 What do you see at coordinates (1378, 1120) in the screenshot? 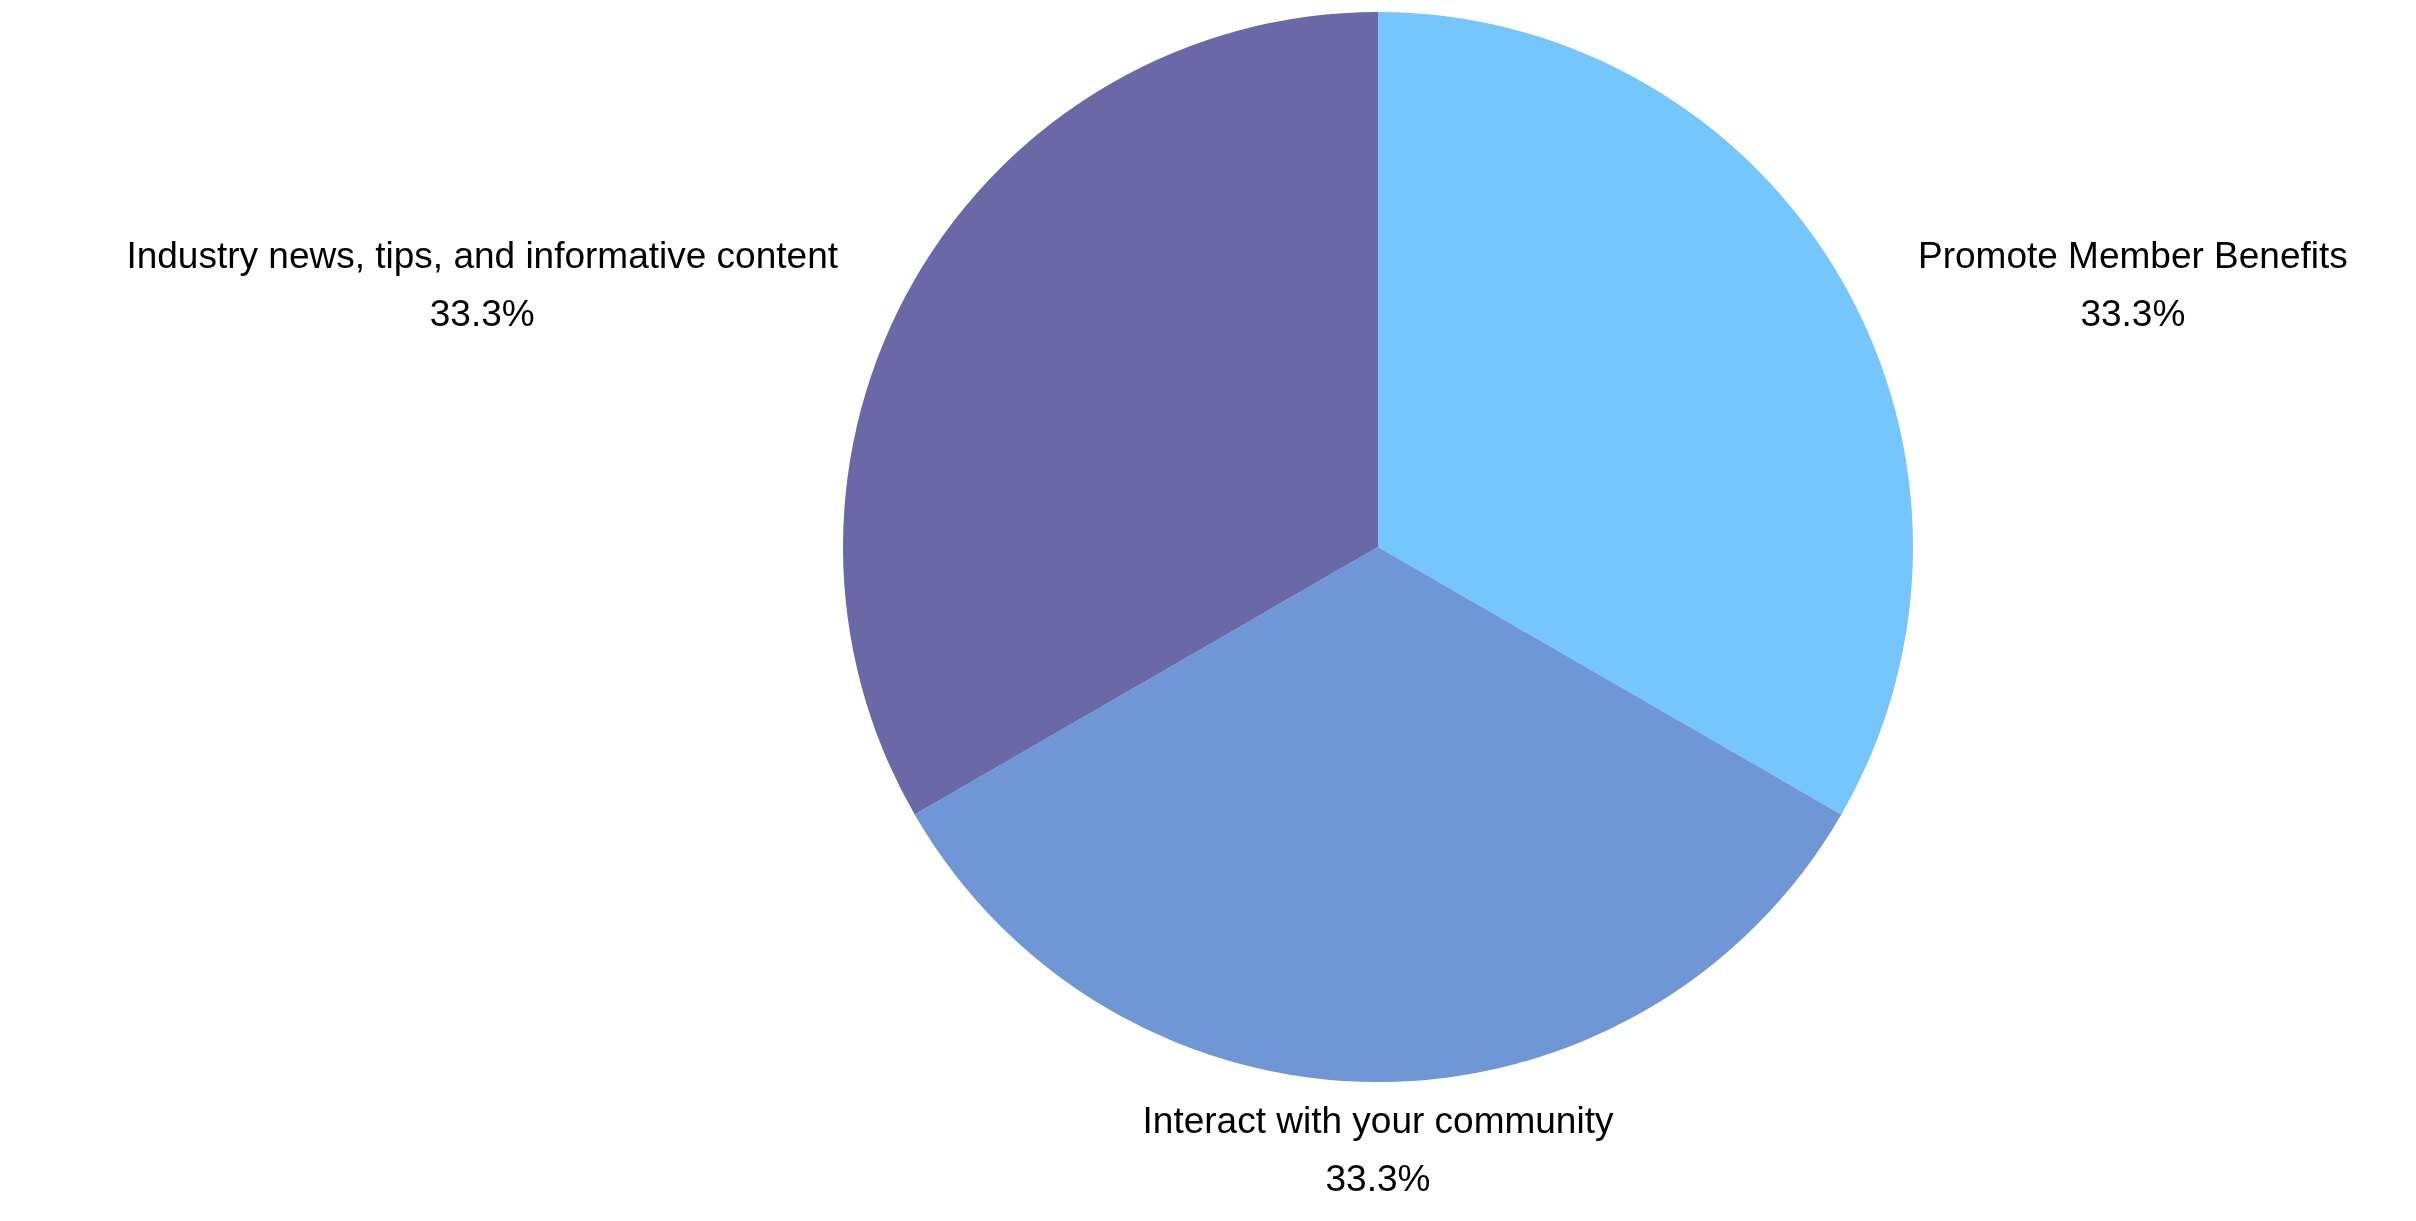
I see `slice-label: Interact with your community` at bounding box center [1378, 1120].